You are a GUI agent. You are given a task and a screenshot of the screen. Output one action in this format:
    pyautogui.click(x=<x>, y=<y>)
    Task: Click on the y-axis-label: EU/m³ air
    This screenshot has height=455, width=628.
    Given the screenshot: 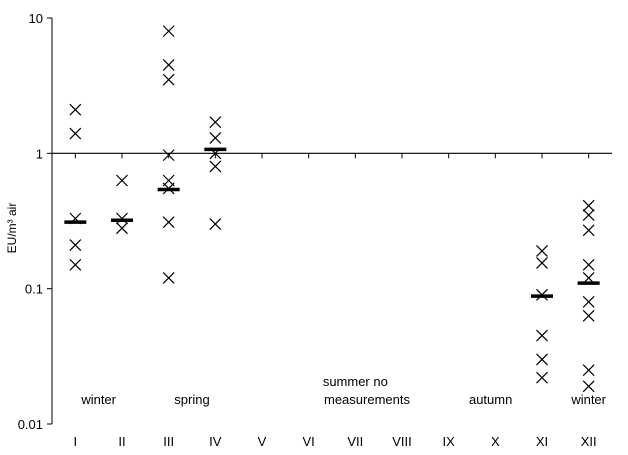 What is the action you would take?
    pyautogui.click(x=12, y=228)
    